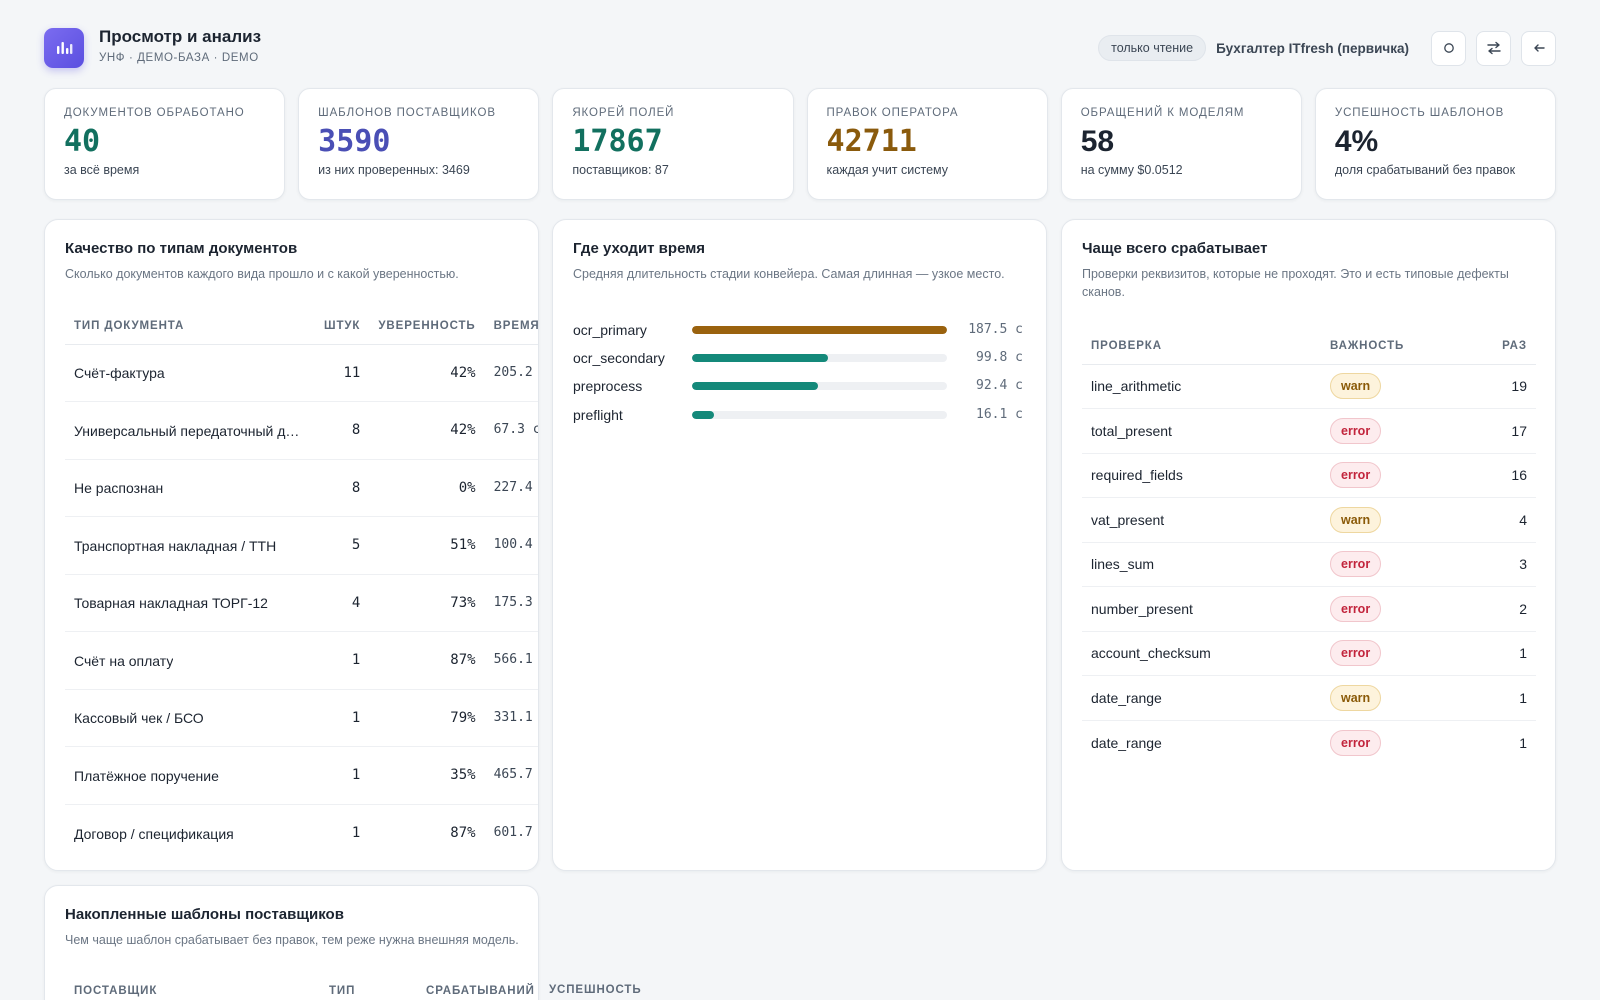 This screenshot has height=1000, width=1600. I want to click on table-row: Платёжное поручение 1 35% 465.7 с, so click(301, 775).